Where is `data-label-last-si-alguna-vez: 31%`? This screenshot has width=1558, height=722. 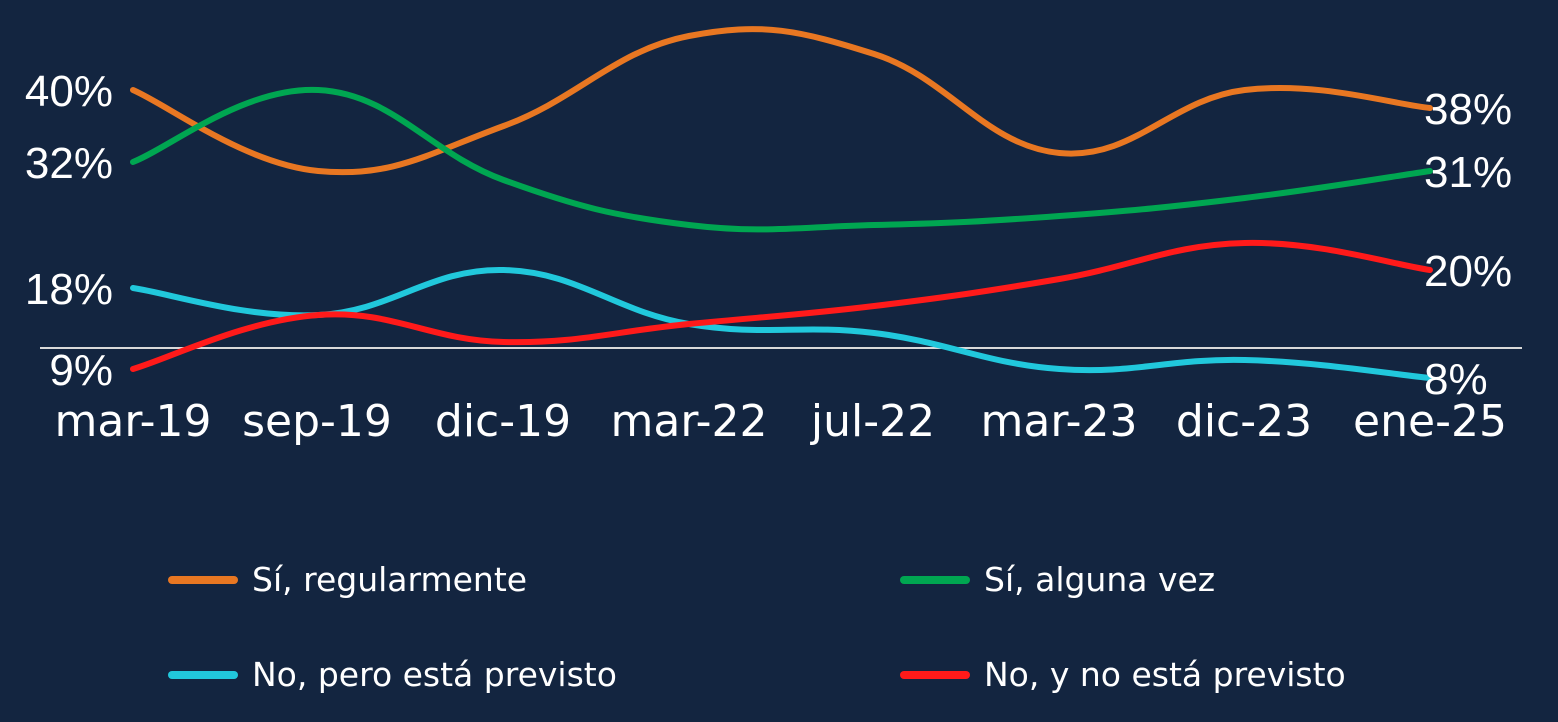
data-label-last-si-alguna-vez: 31% is located at coordinates (1468, 172).